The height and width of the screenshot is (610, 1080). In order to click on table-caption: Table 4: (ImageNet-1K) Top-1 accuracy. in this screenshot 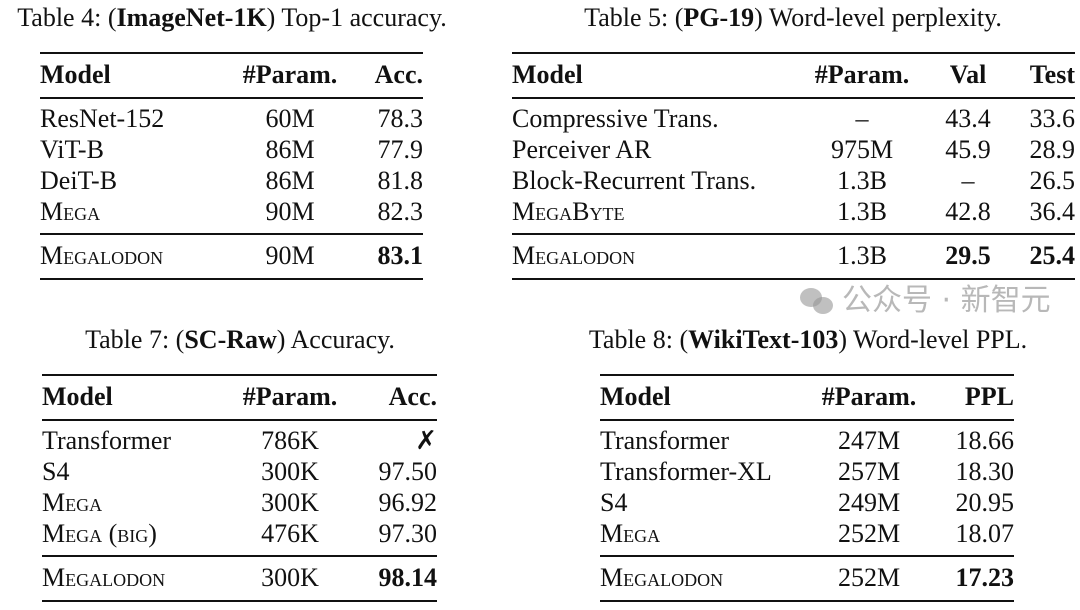, I will do `click(232, 18)`.